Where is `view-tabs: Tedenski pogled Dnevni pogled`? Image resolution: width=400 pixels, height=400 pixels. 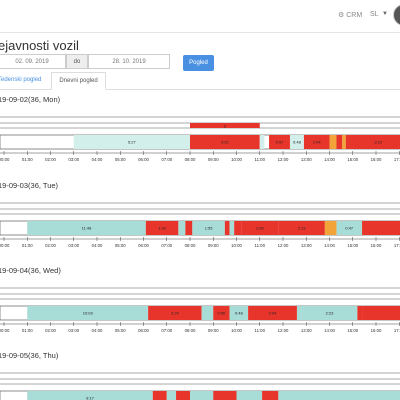 view-tabs: Tedenski pogled Dnevni pogled is located at coordinates (200, 81).